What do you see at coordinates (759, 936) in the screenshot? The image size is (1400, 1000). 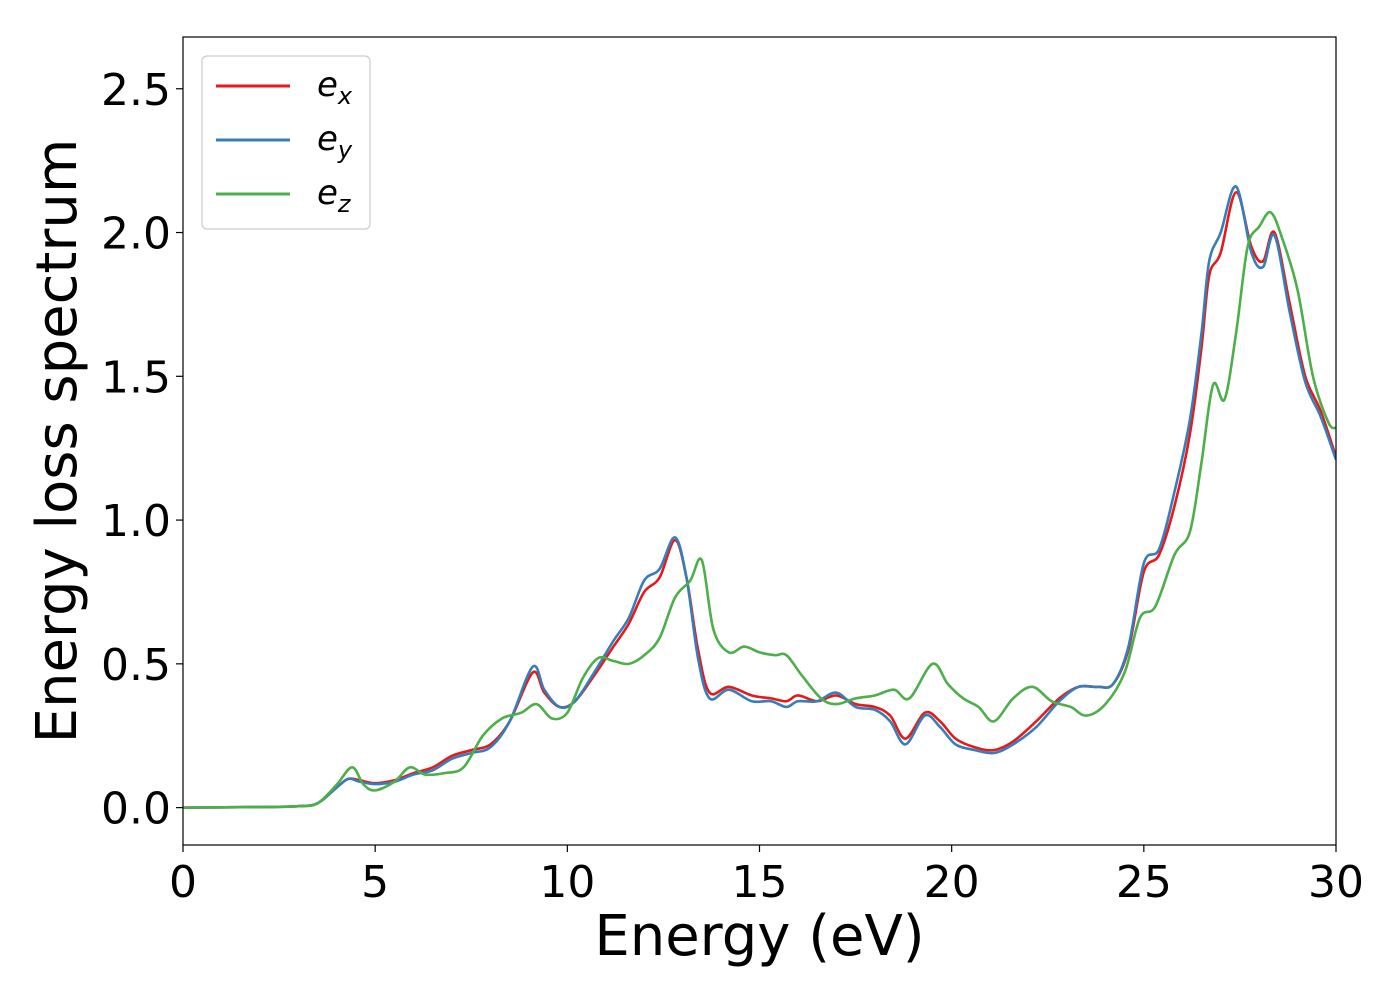 I see `x-axis-label: Energy (eV)` at bounding box center [759, 936].